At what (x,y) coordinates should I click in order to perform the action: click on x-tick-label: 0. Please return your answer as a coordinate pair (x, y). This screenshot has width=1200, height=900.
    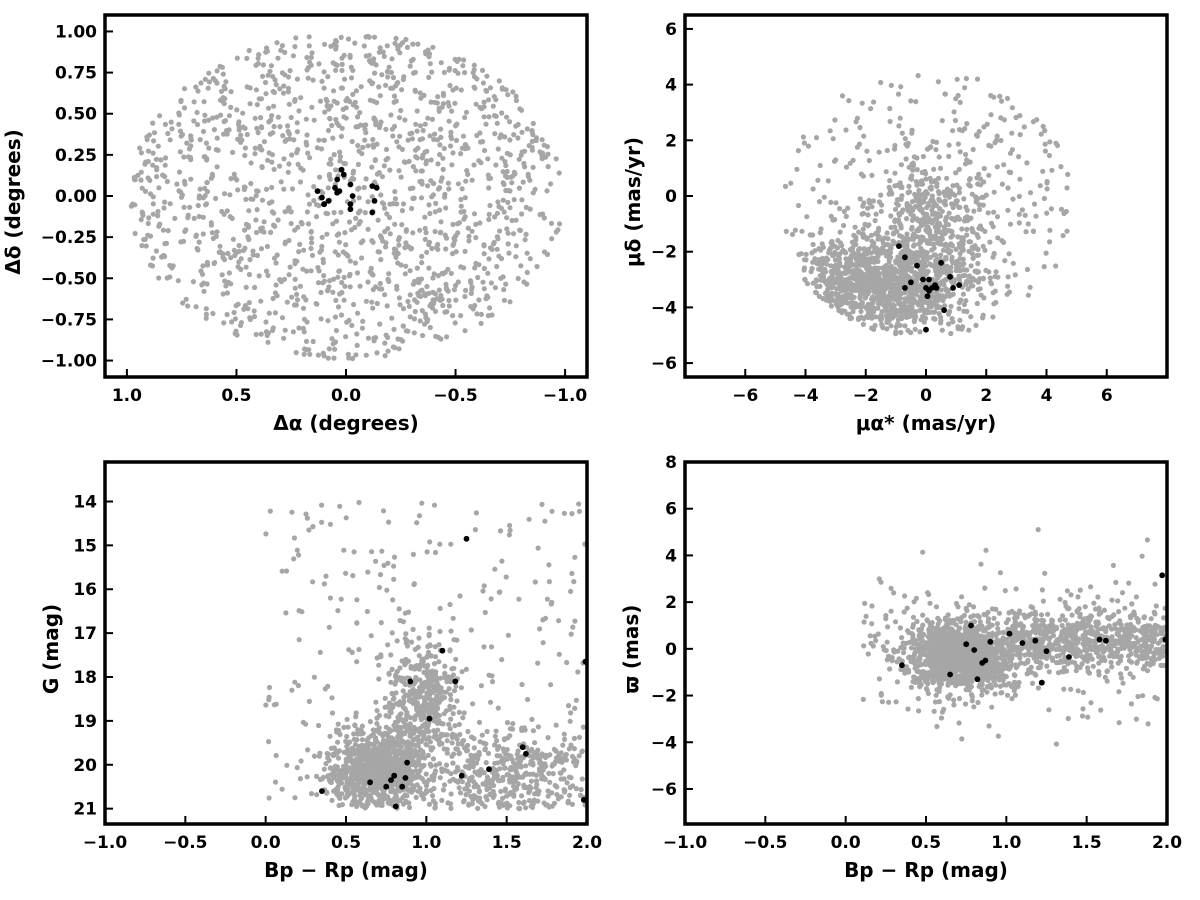
    Looking at the image, I should click on (926, 396).